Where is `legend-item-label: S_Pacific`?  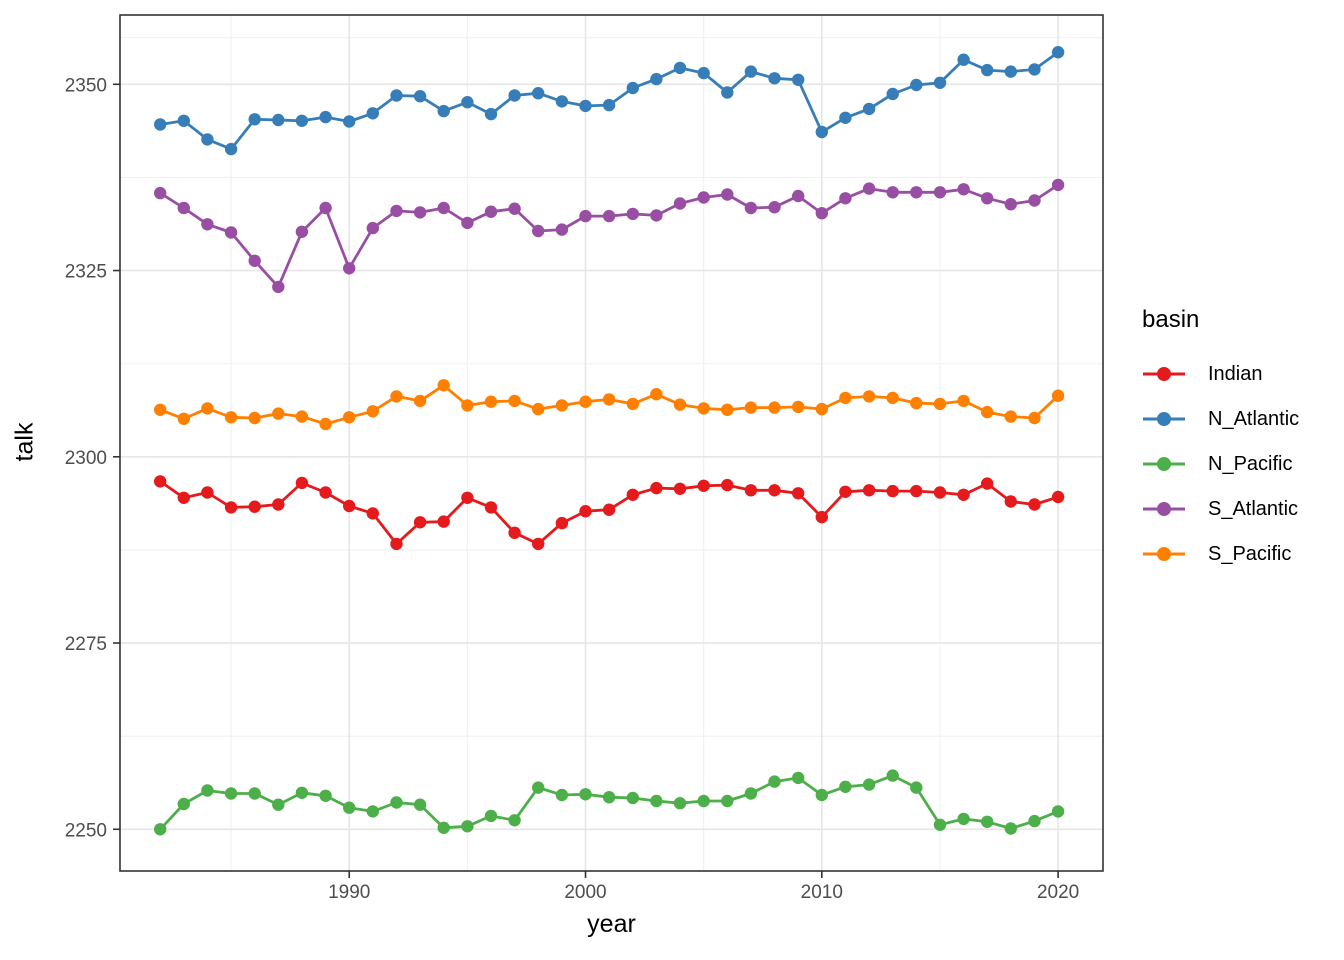 legend-item-label: S_Pacific is located at coordinates (1250, 553).